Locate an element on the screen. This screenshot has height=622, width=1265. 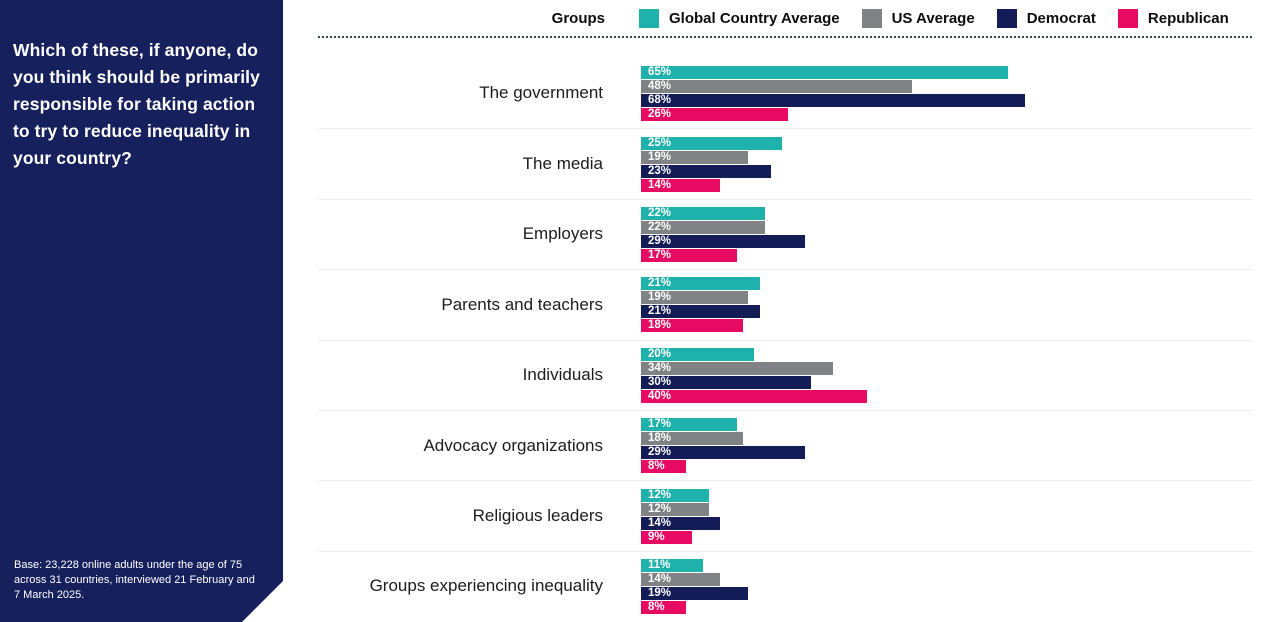
category-label: Parents and teachers is located at coordinates (522, 304).